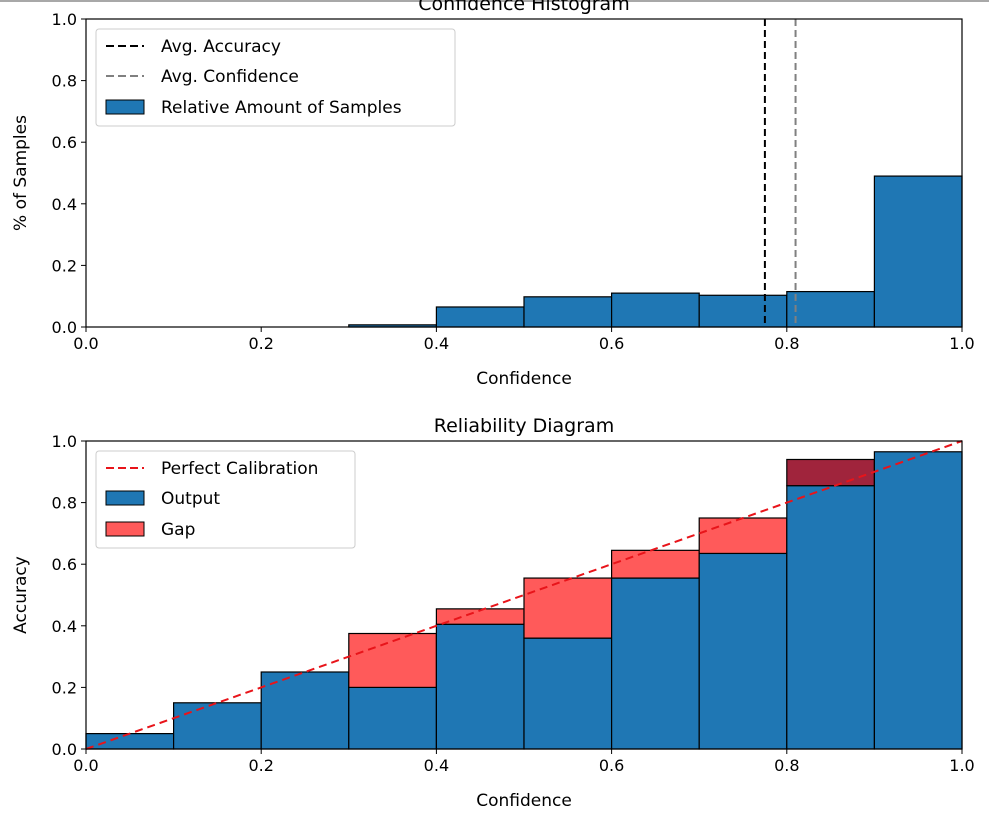  Describe the element at coordinates (239, 469) in the screenshot. I see `legend-perfect-calibration-label: Perfect Calibration` at that location.